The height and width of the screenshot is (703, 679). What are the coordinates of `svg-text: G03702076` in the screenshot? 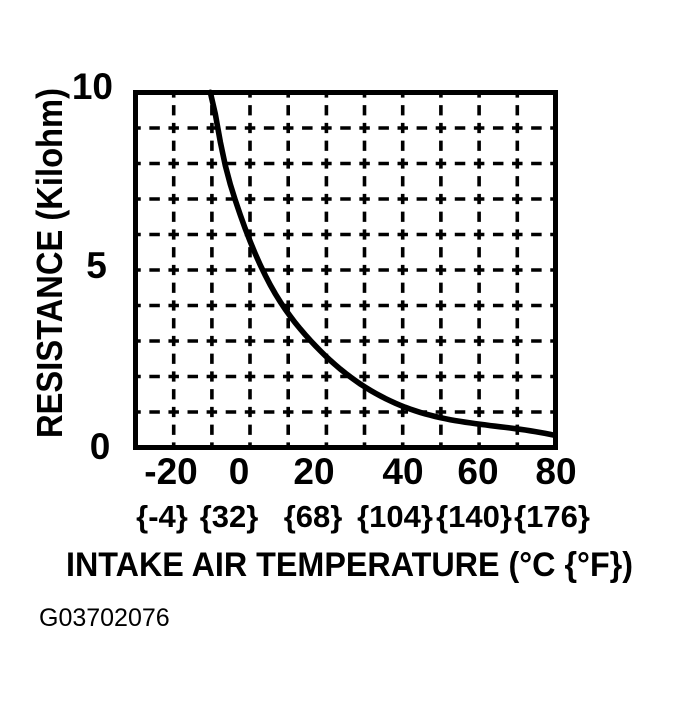 It's located at (104, 618).